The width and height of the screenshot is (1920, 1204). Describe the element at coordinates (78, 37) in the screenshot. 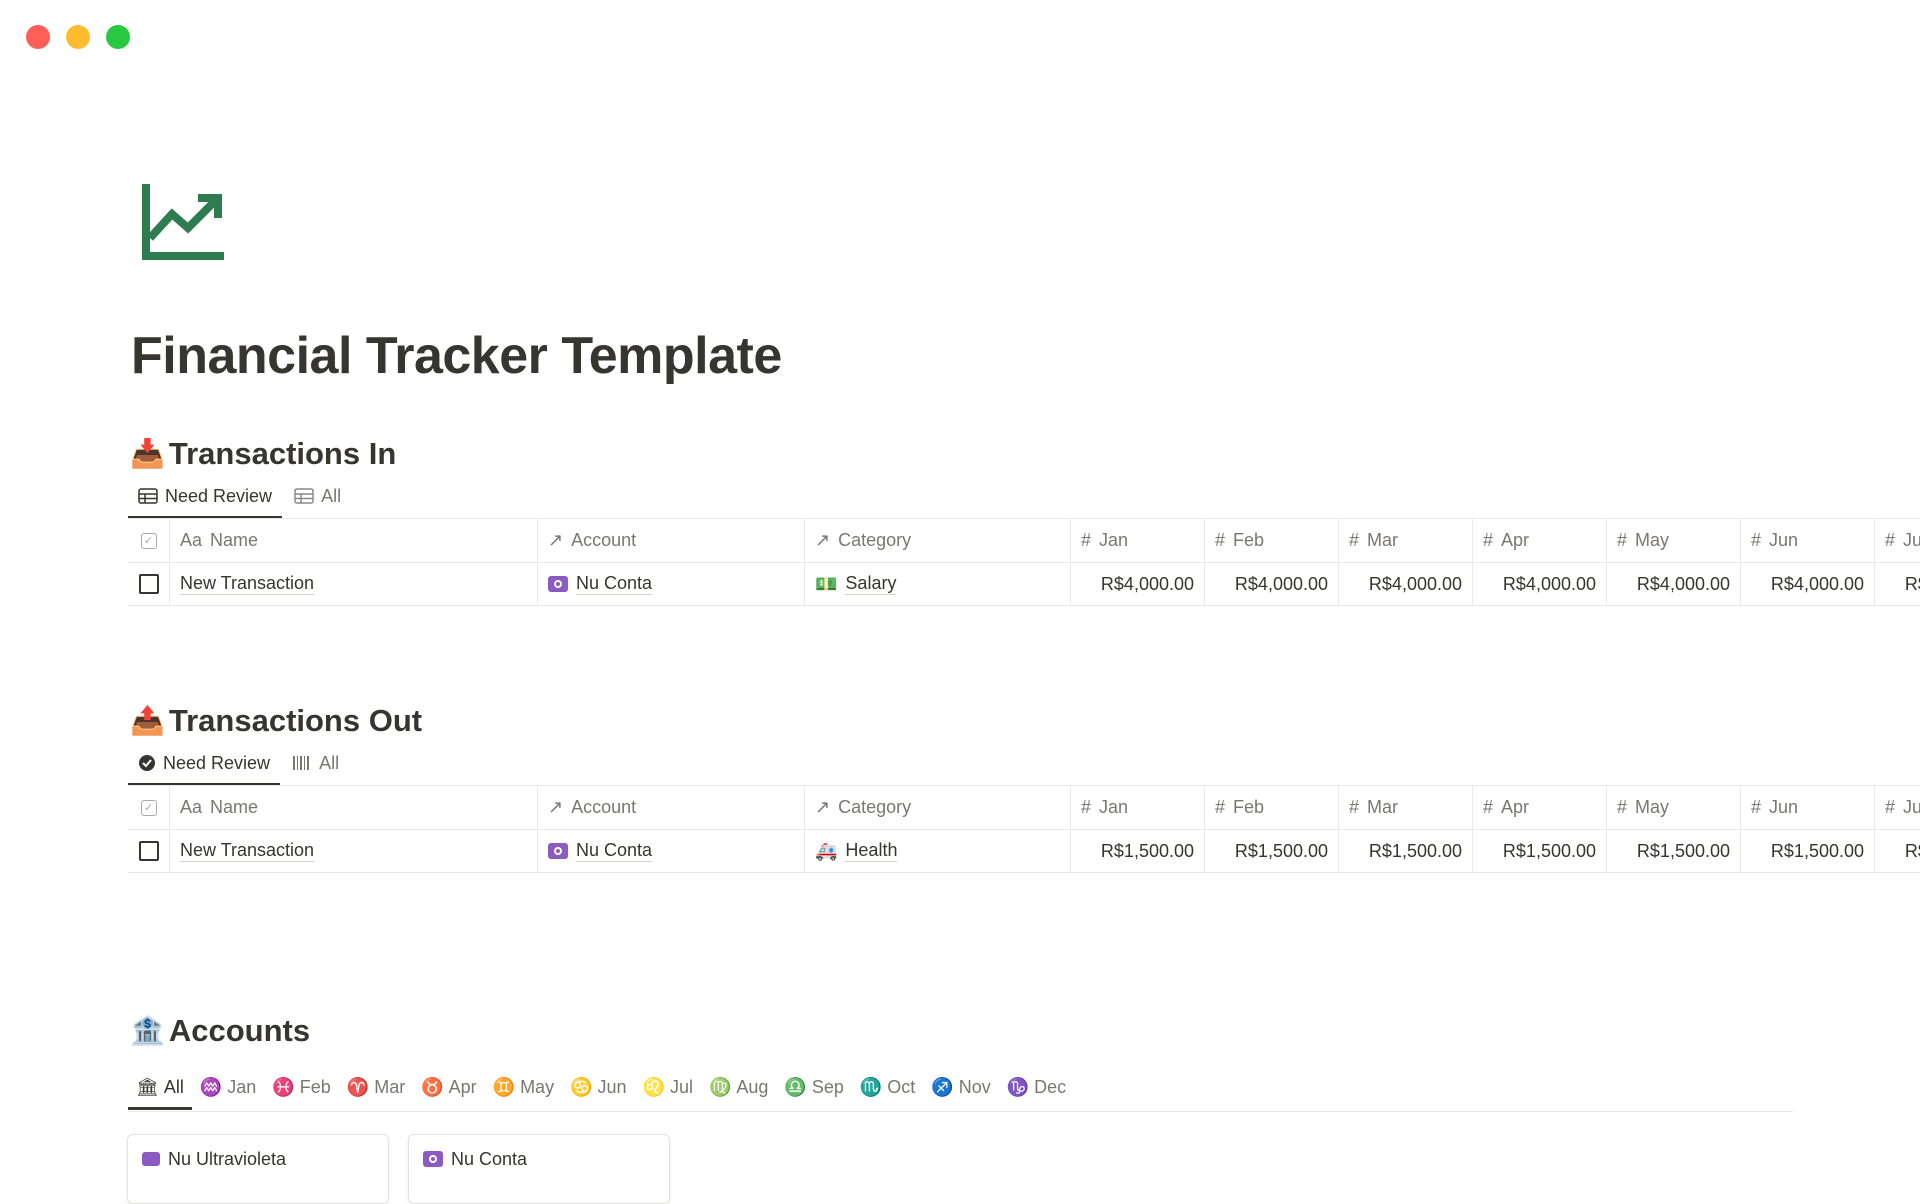

I see `window-minimize-button` at that location.